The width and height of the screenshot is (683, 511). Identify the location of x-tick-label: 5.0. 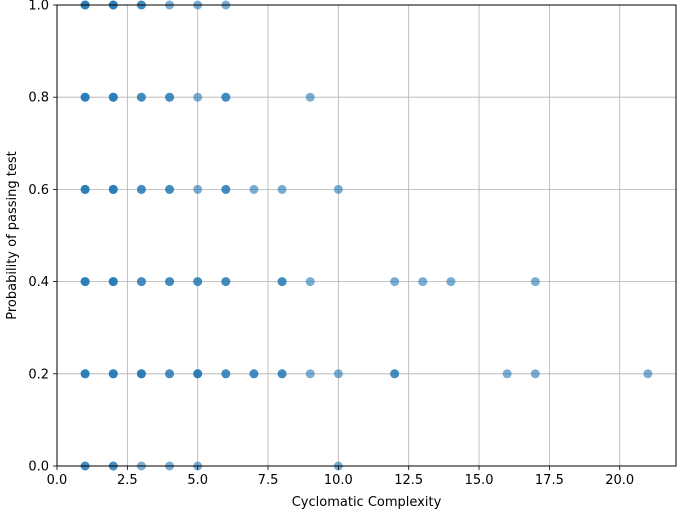
(197, 480).